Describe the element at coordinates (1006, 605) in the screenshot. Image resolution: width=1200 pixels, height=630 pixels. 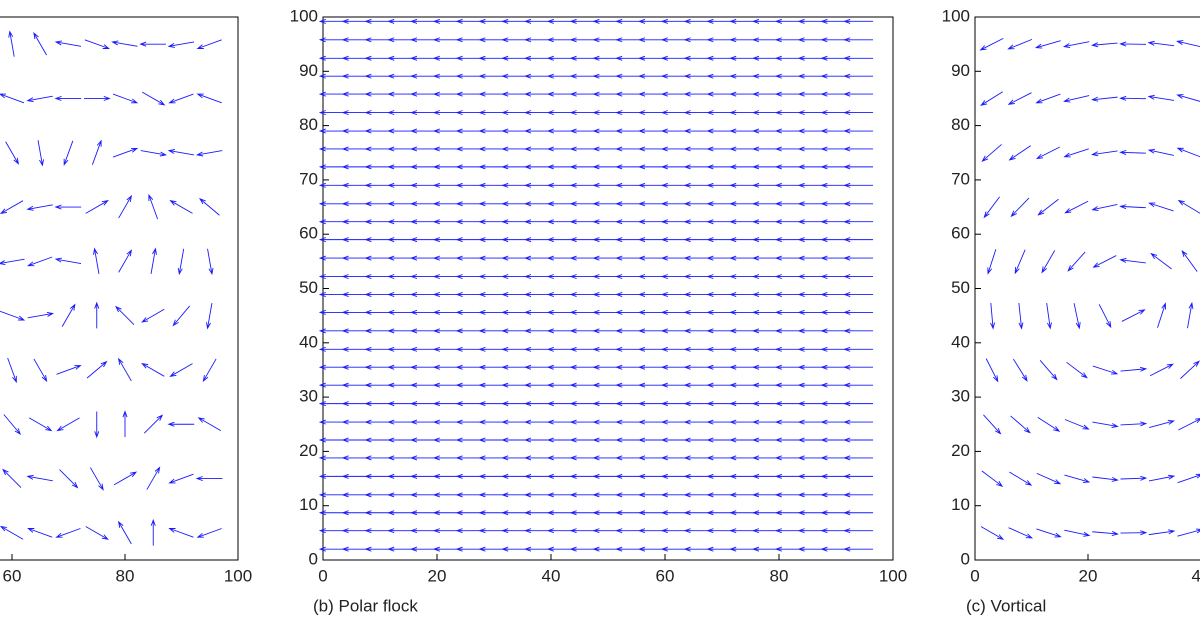
I see `caption: (c) Vortical` at that location.